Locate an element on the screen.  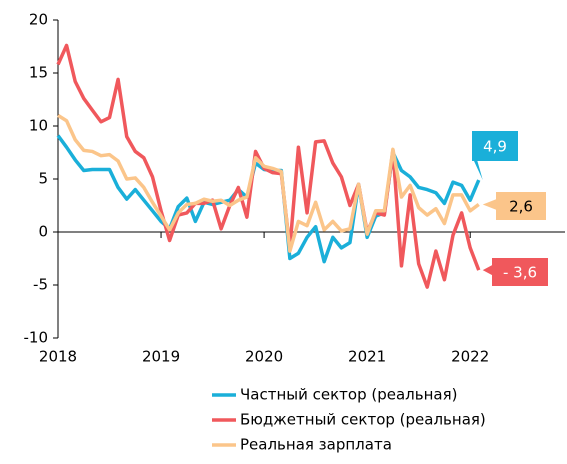
y-tick-label: 15 is located at coordinates (38, 73).